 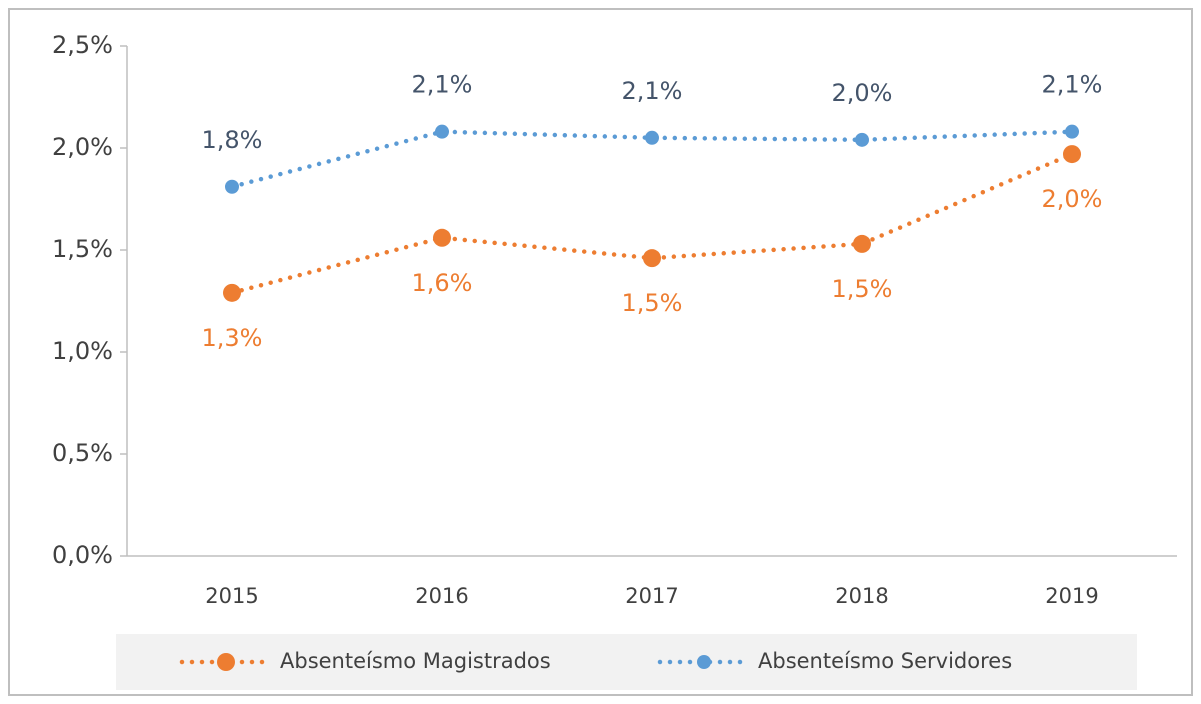 I want to click on x-tick-label: 2016, so click(x=441, y=596).